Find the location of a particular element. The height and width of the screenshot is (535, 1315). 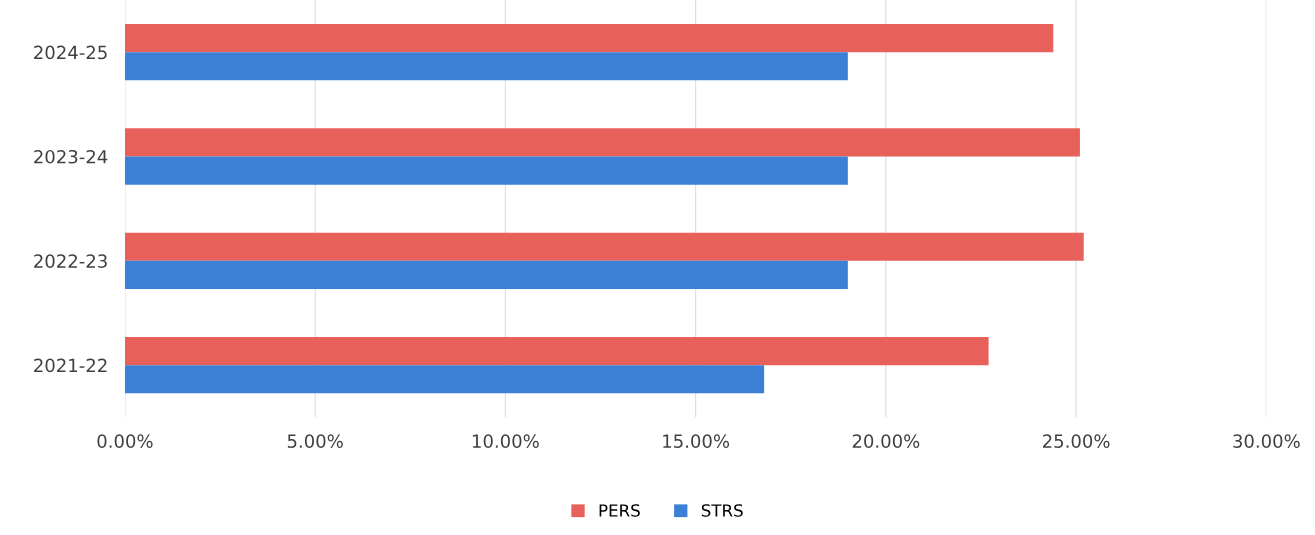

y-tick-label: 2024-25 is located at coordinates (70, 52).